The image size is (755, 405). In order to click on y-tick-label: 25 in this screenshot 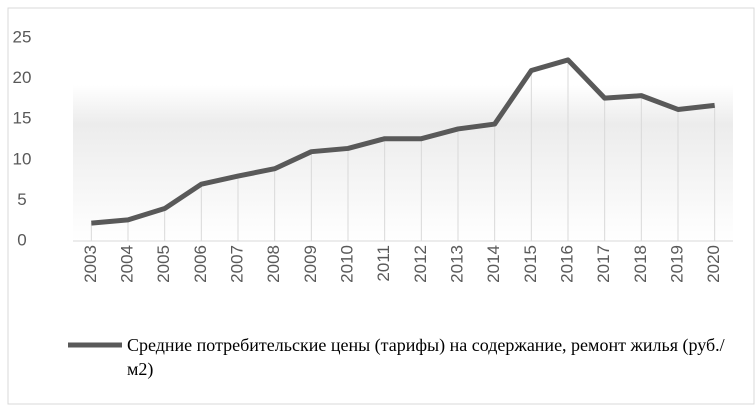, I will do `click(22, 36)`.